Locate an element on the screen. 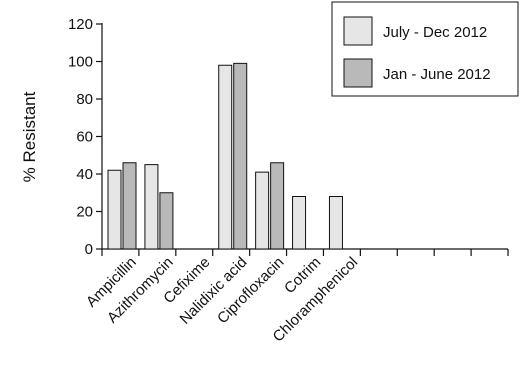 The height and width of the screenshot is (366, 520). y-tick-label: 0 is located at coordinates (89, 249).